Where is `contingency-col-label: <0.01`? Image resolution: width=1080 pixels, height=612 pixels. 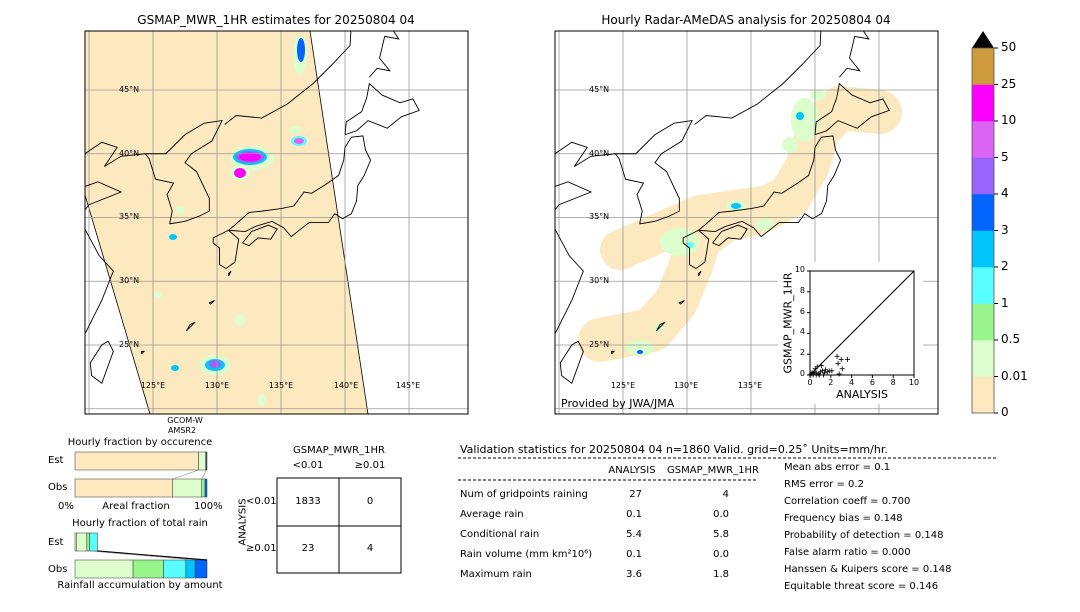 contingency-col-label: <0.01 is located at coordinates (308, 465).